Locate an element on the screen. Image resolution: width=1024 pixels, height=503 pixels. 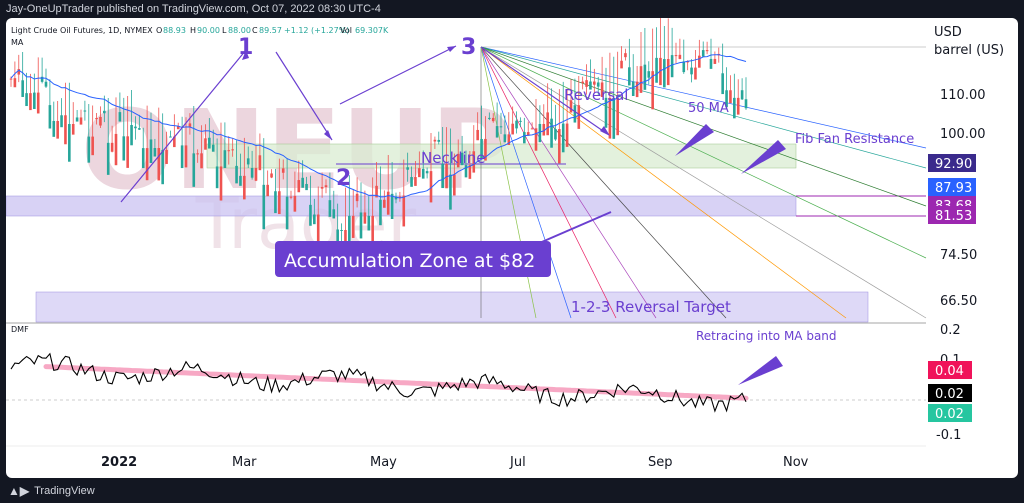
ma-label: 50 MA is located at coordinates (708, 108).